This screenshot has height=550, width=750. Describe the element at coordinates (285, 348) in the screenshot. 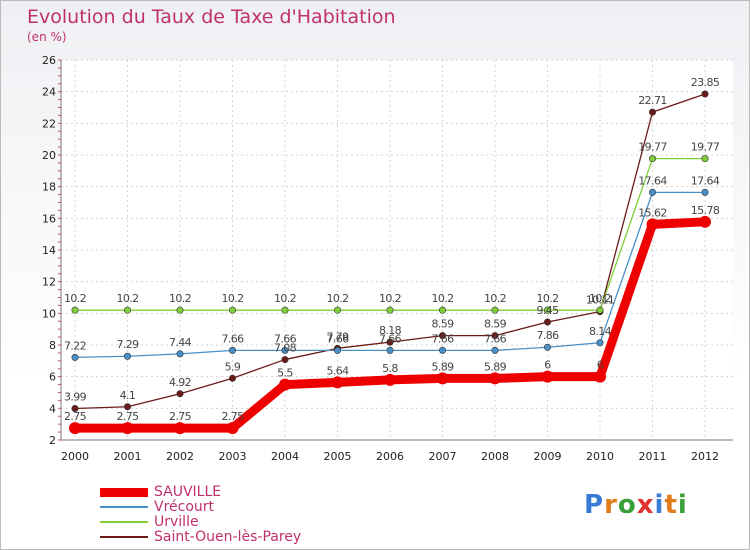

I see `data-label: 7.08` at that location.